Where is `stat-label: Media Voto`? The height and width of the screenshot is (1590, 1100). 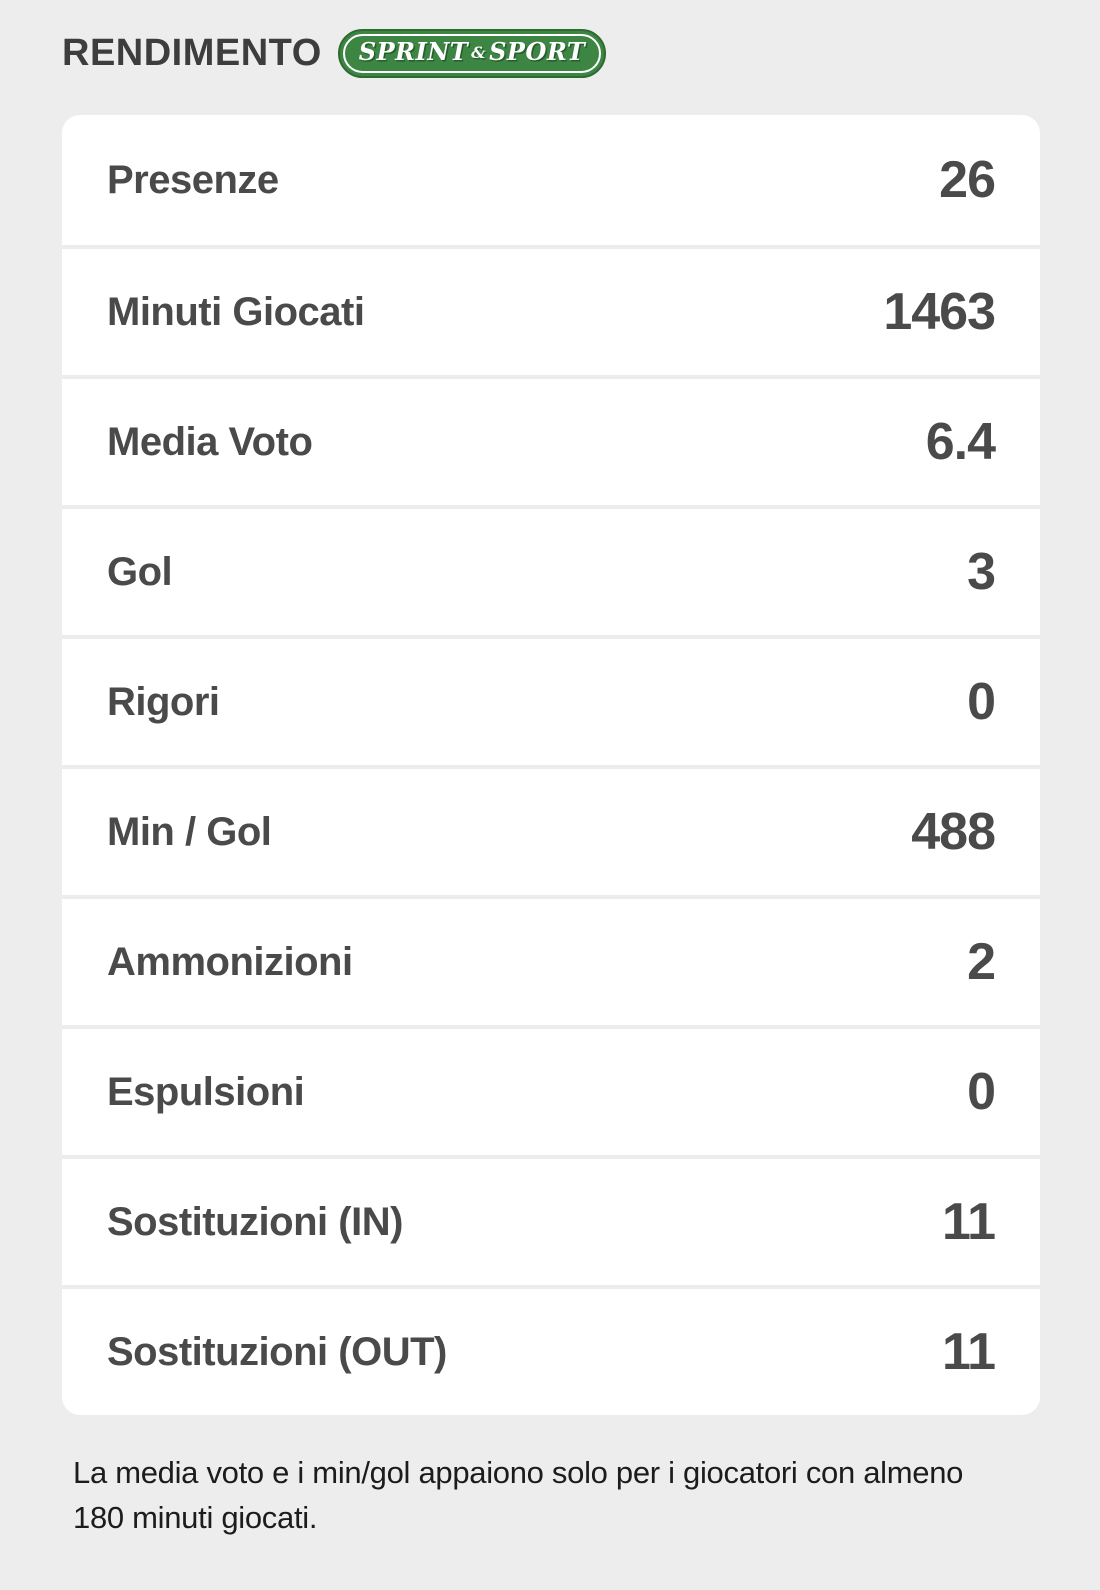
stat-label: Media Voto is located at coordinates (210, 441).